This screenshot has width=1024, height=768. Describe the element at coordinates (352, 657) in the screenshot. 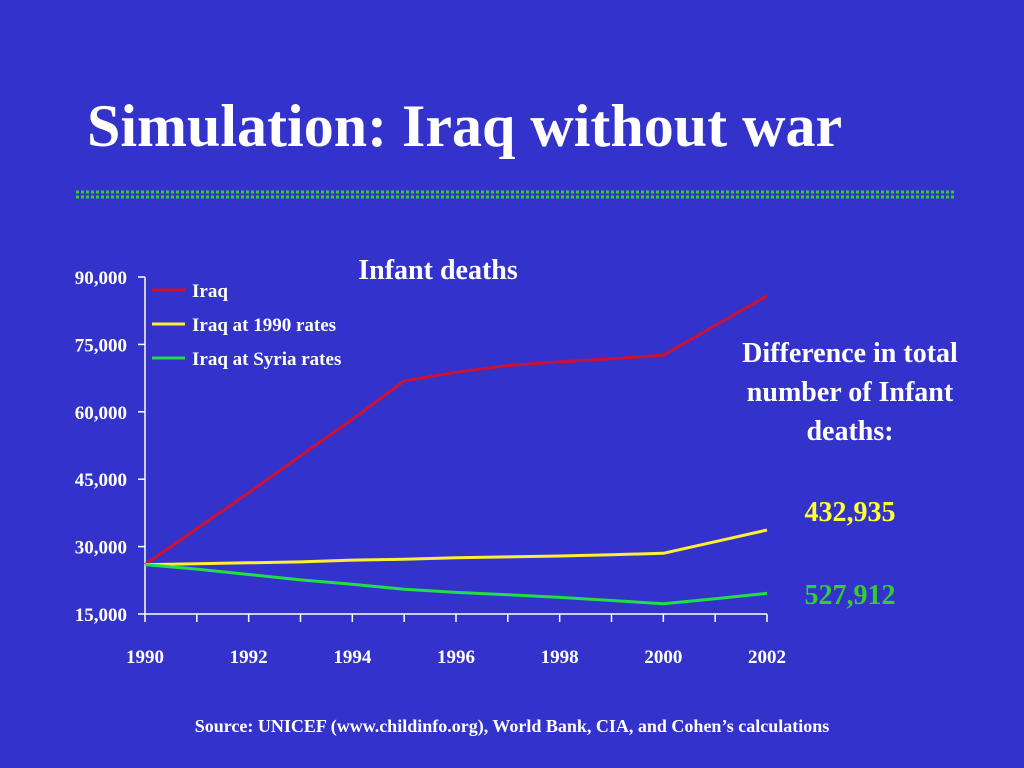

I see `x-tick-label: 1994` at that location.